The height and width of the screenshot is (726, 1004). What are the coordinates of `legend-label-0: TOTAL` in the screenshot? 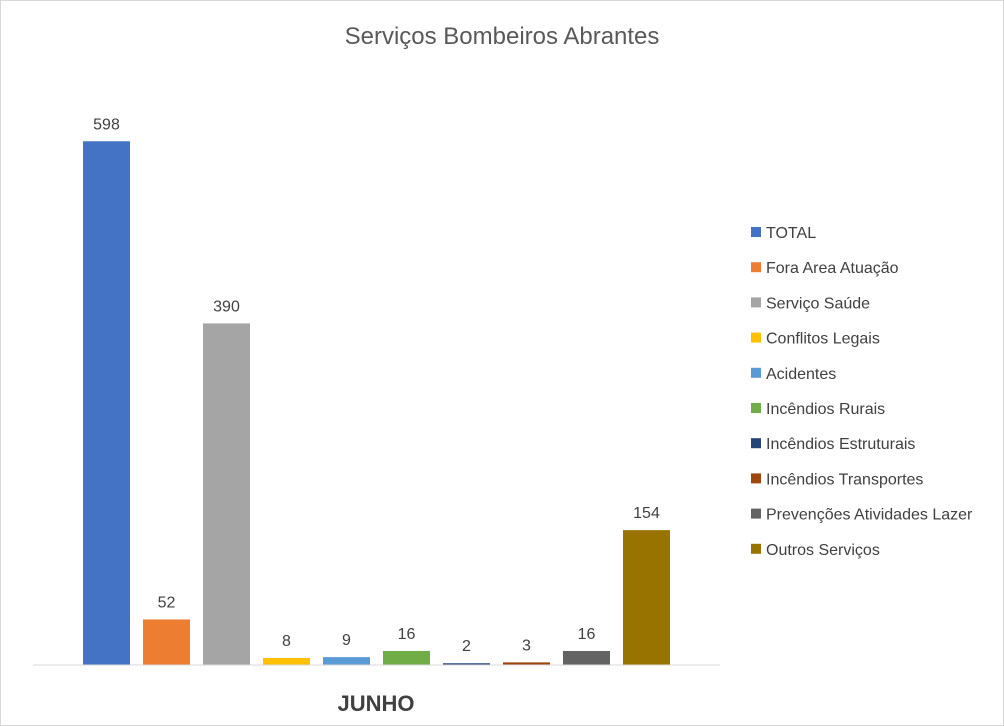 It's located at (791, 233).